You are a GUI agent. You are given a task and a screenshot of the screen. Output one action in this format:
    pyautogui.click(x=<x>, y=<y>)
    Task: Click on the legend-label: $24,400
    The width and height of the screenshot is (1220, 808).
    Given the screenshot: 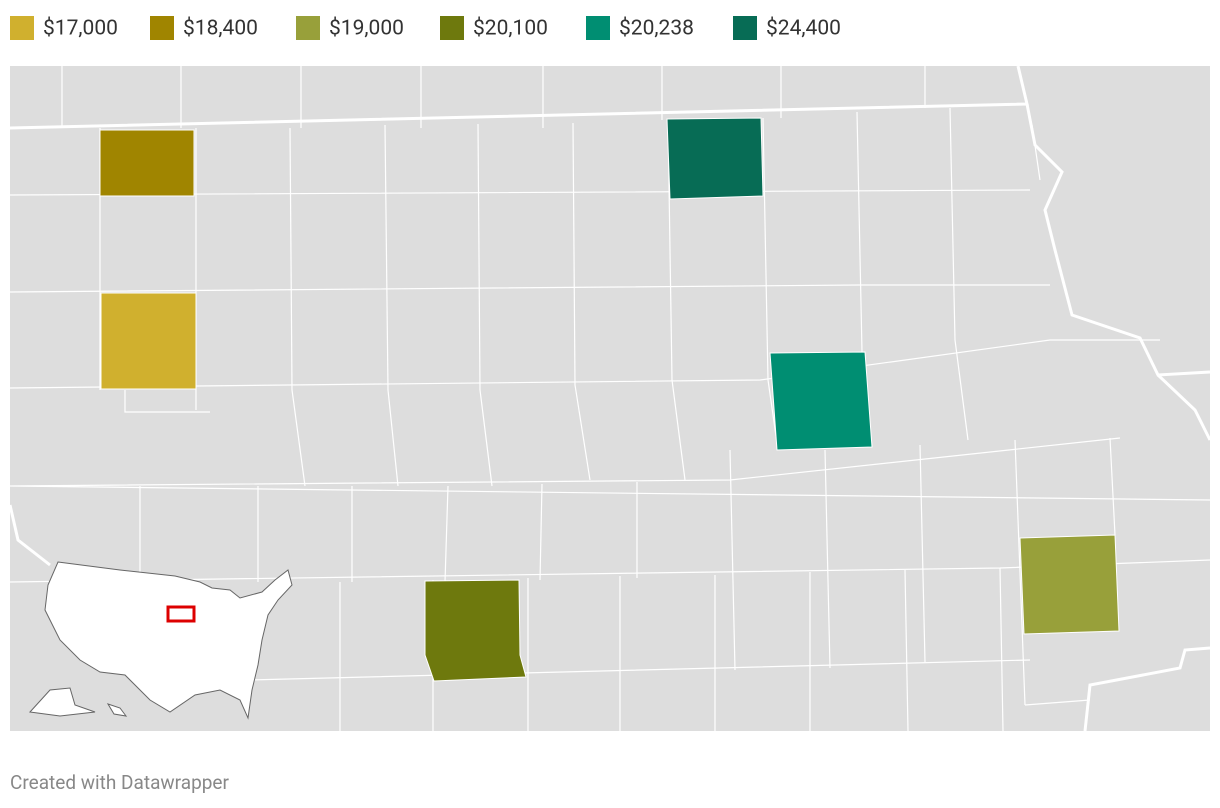 What is the action you would take?
    pyautogui.click(x=803, y=29)
    